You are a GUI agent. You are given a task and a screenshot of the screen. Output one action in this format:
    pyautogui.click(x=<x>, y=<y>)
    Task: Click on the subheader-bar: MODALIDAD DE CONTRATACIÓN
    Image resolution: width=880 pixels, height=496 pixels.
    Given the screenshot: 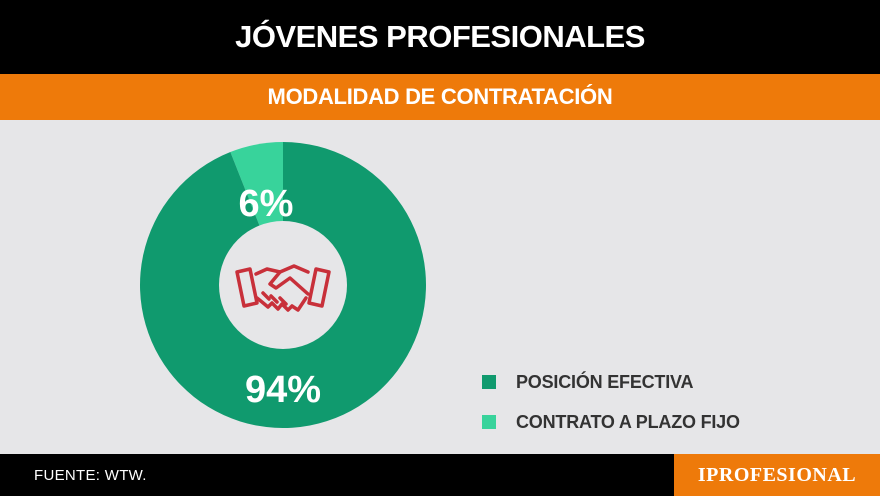 What is the action you would take?
    pyautogui.click(x=440, y=97)
    